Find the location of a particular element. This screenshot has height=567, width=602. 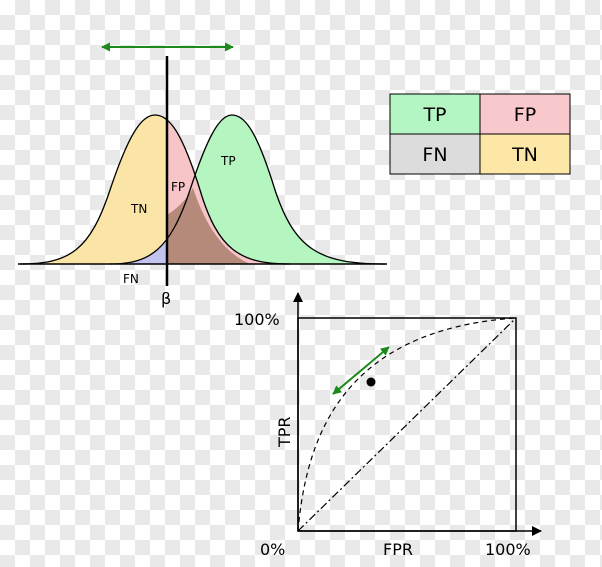

threshold-label: β is located at coordinates (166, 298).